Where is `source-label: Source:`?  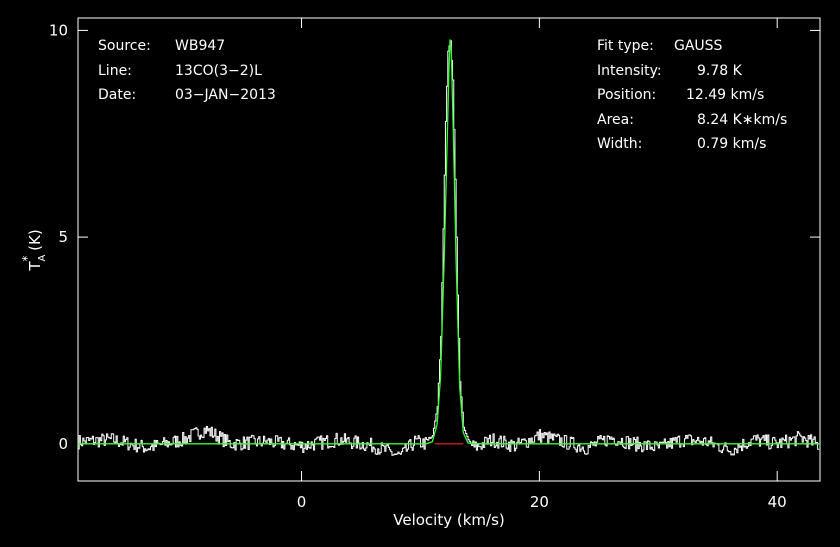
source-label: Source: is located at coordinates (124, 46).